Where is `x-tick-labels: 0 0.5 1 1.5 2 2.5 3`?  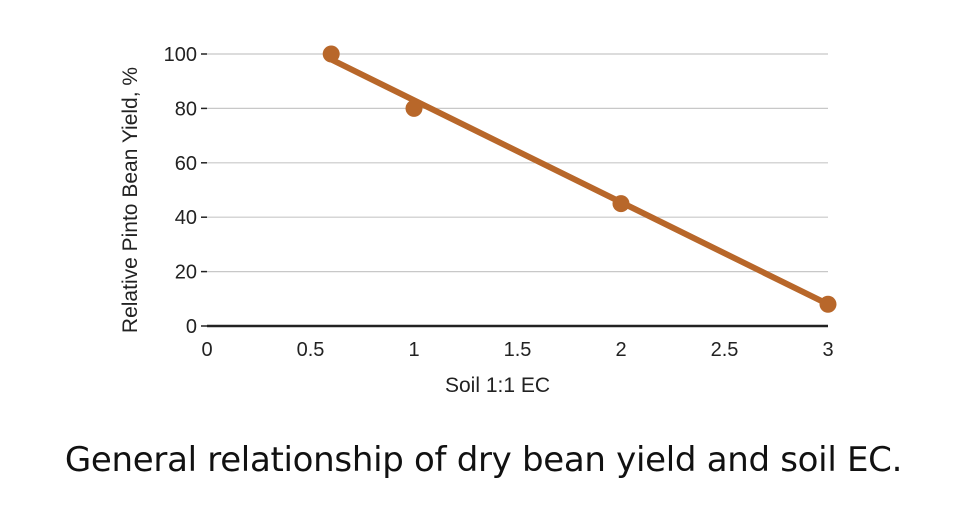
x-tick-labels: 0 0.5 1 1.5 2 2.5 3 is located at coordinates (517, 350).